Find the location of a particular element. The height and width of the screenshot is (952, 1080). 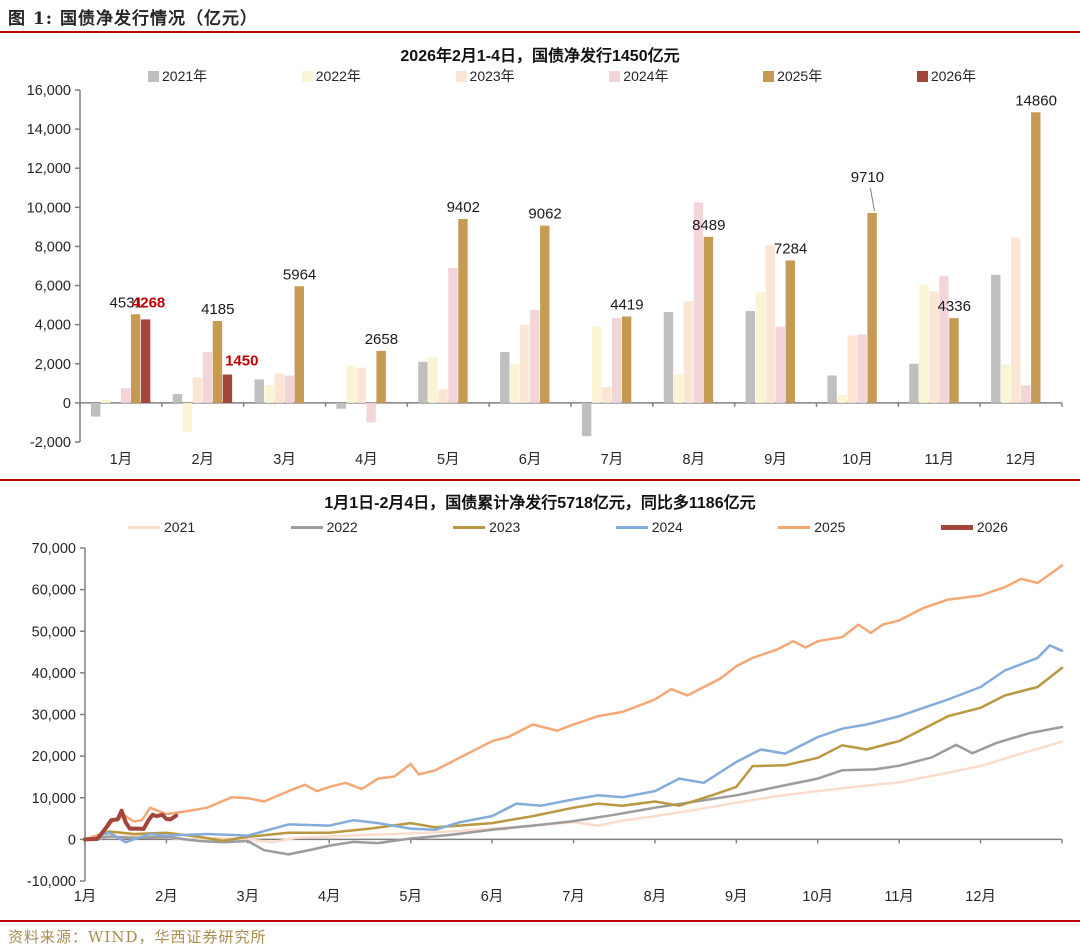

legend-item-2025: 2025年 is located at coordinates (792, 76).